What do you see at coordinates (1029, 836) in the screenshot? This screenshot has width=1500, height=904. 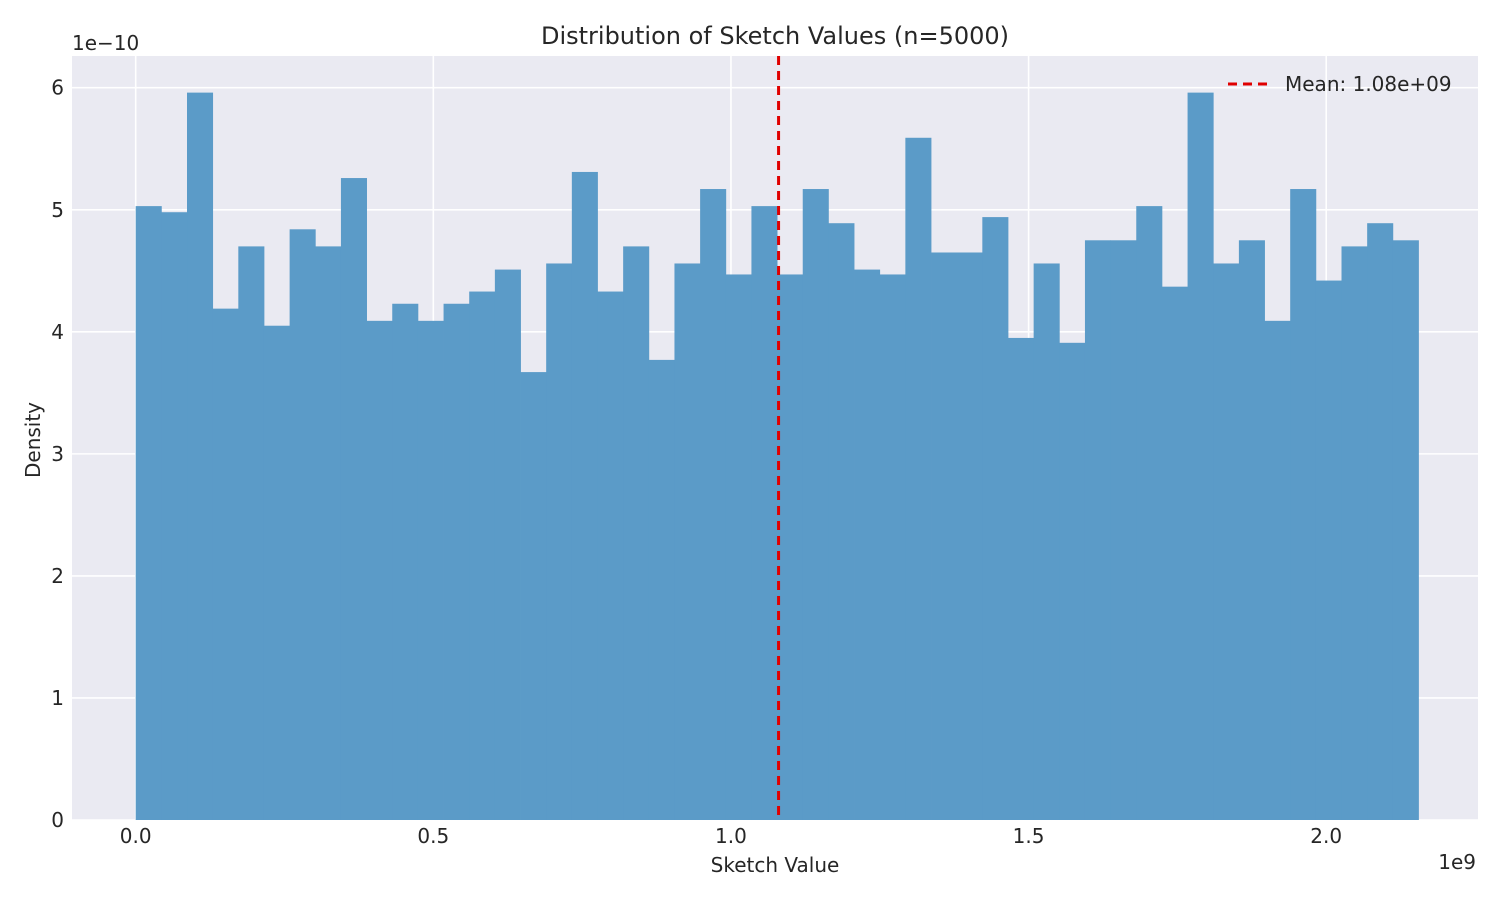 I see `x-tick-label-3: 1.5` at bounding box center [1029, 836].